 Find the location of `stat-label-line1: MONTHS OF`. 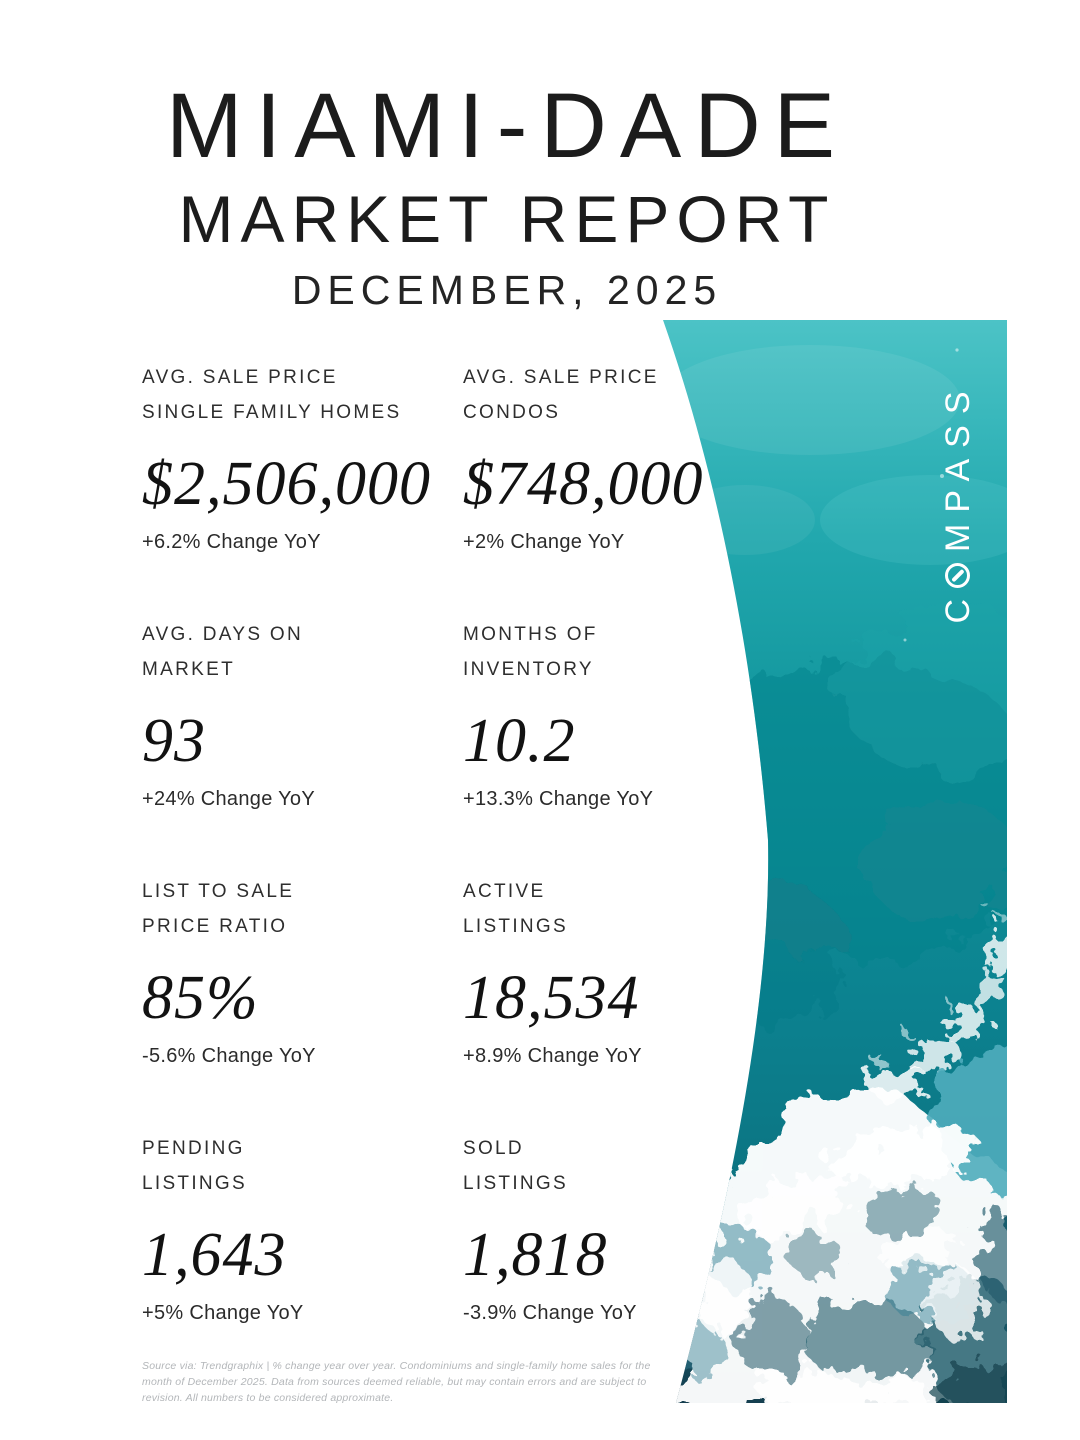

stat-label-line1: MONTHS OF is located at coordinates (530, 634).